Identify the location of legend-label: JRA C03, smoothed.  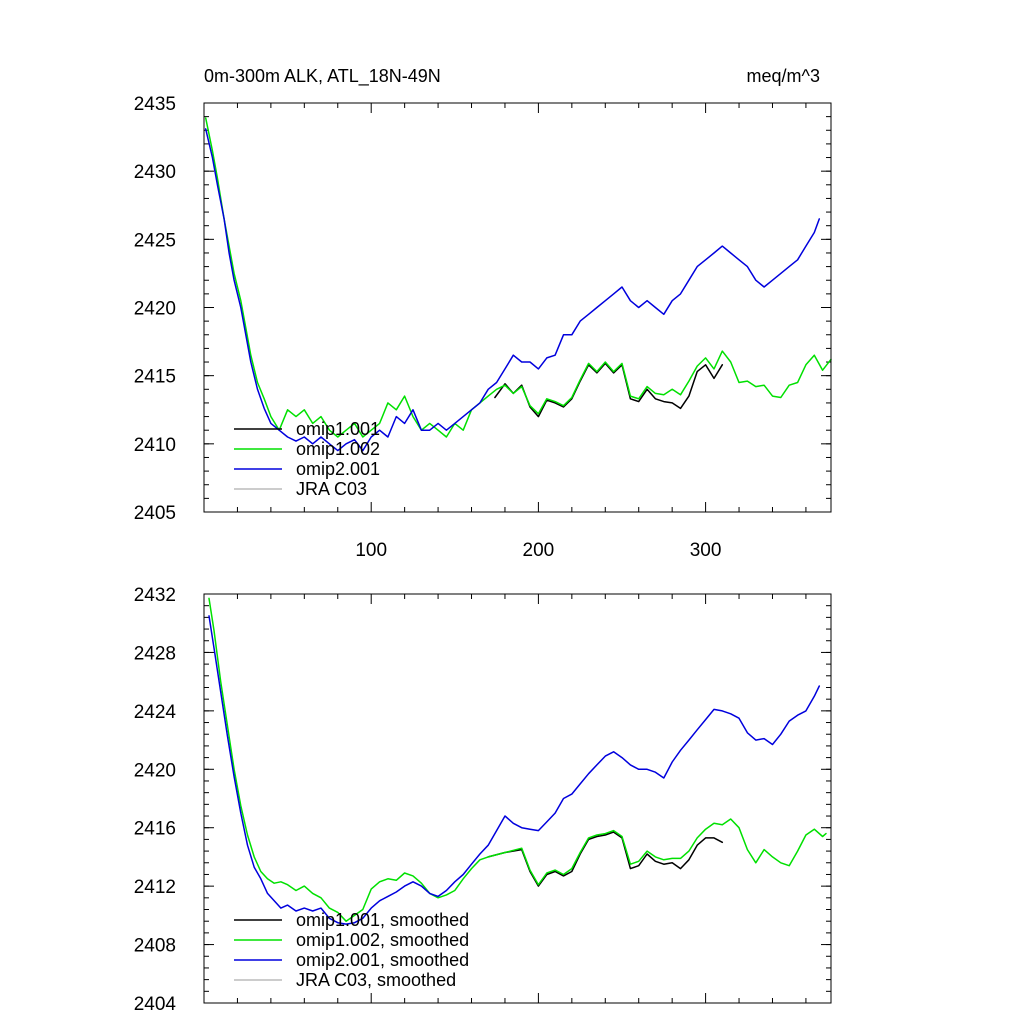
(376, 980).